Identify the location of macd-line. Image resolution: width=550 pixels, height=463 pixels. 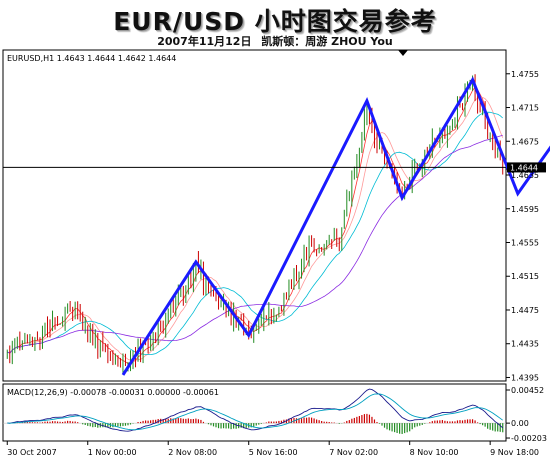
(255, 410).